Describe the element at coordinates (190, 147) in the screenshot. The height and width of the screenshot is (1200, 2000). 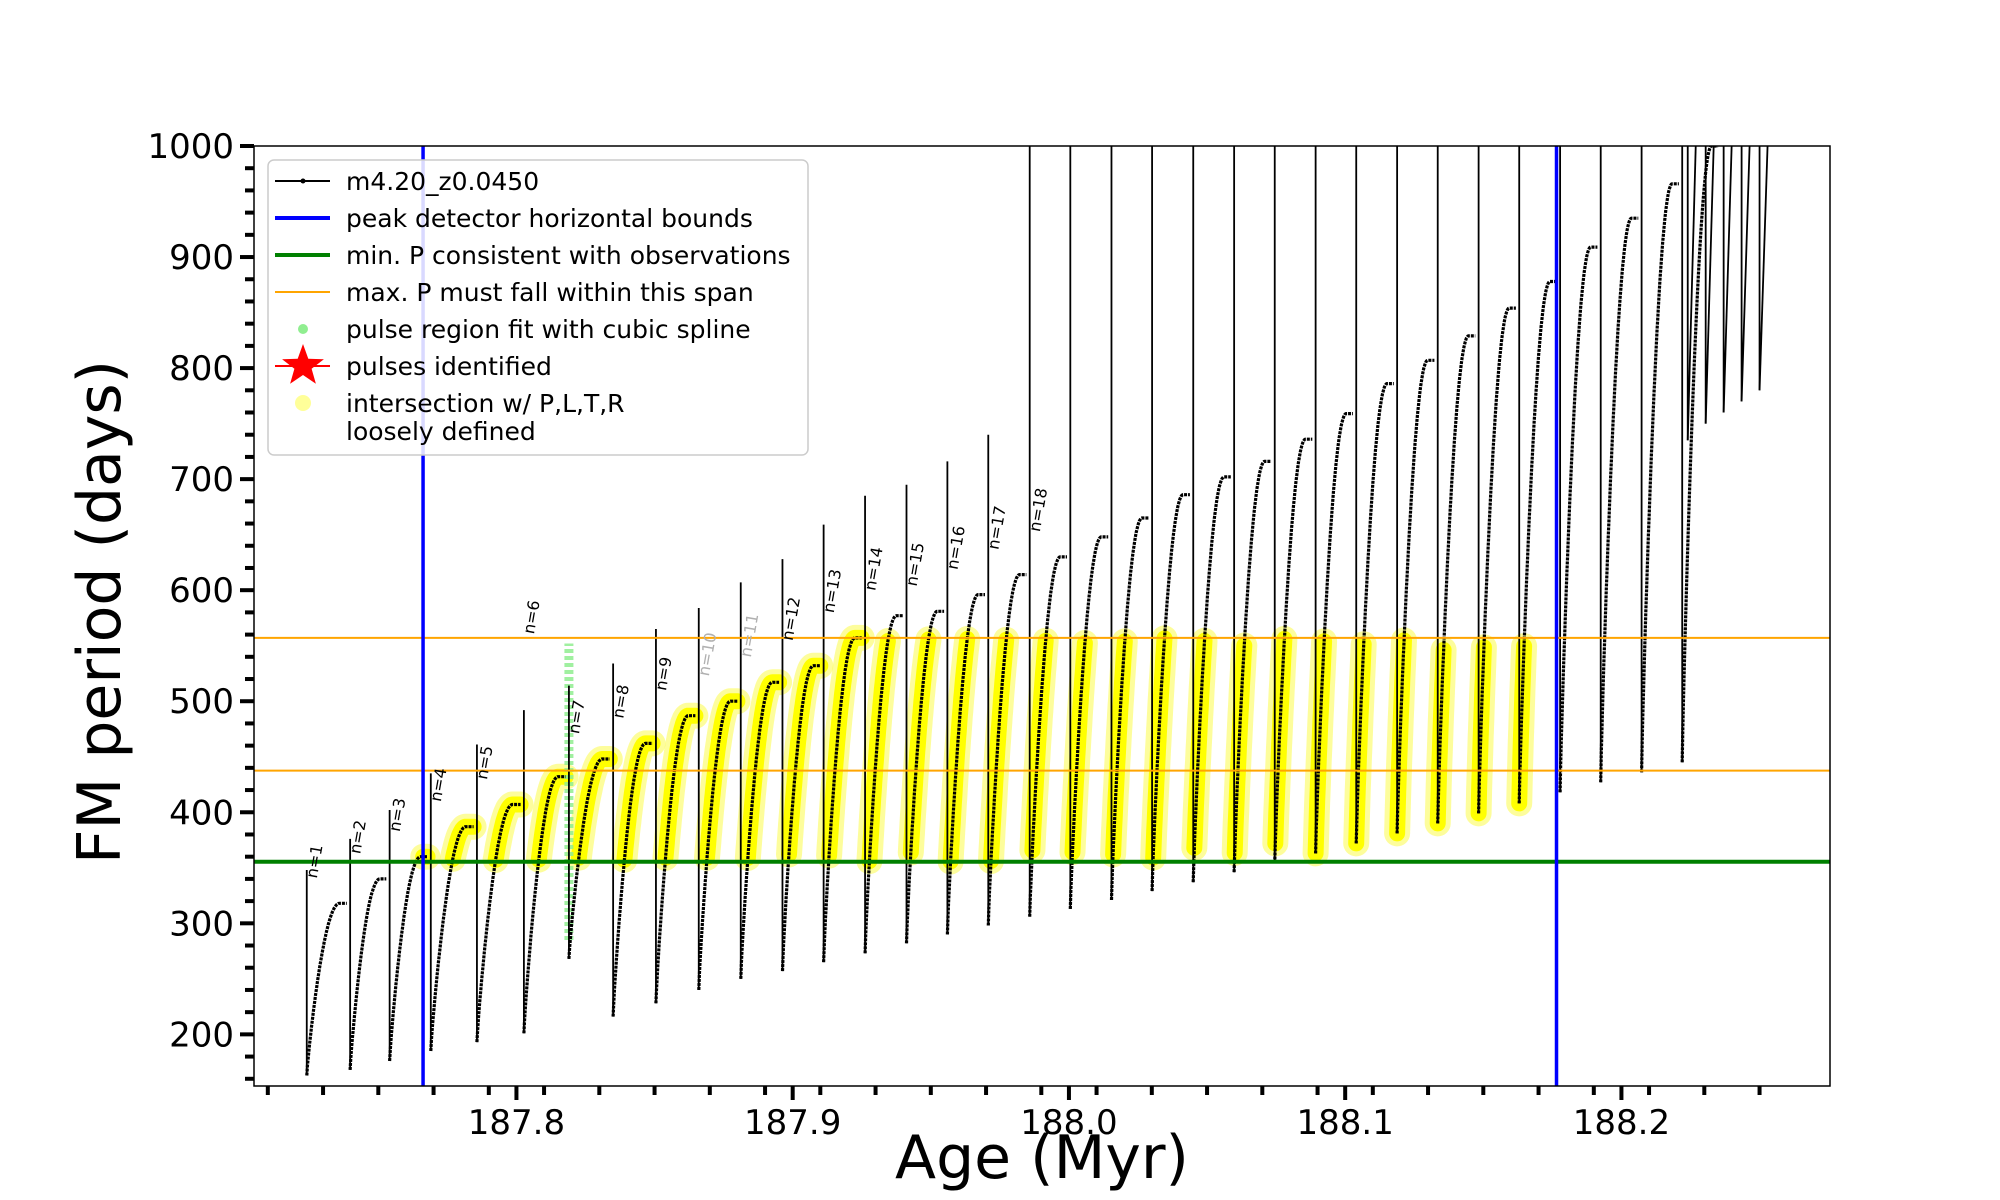
I see `y-tick-label-1000: 1000` at that location.